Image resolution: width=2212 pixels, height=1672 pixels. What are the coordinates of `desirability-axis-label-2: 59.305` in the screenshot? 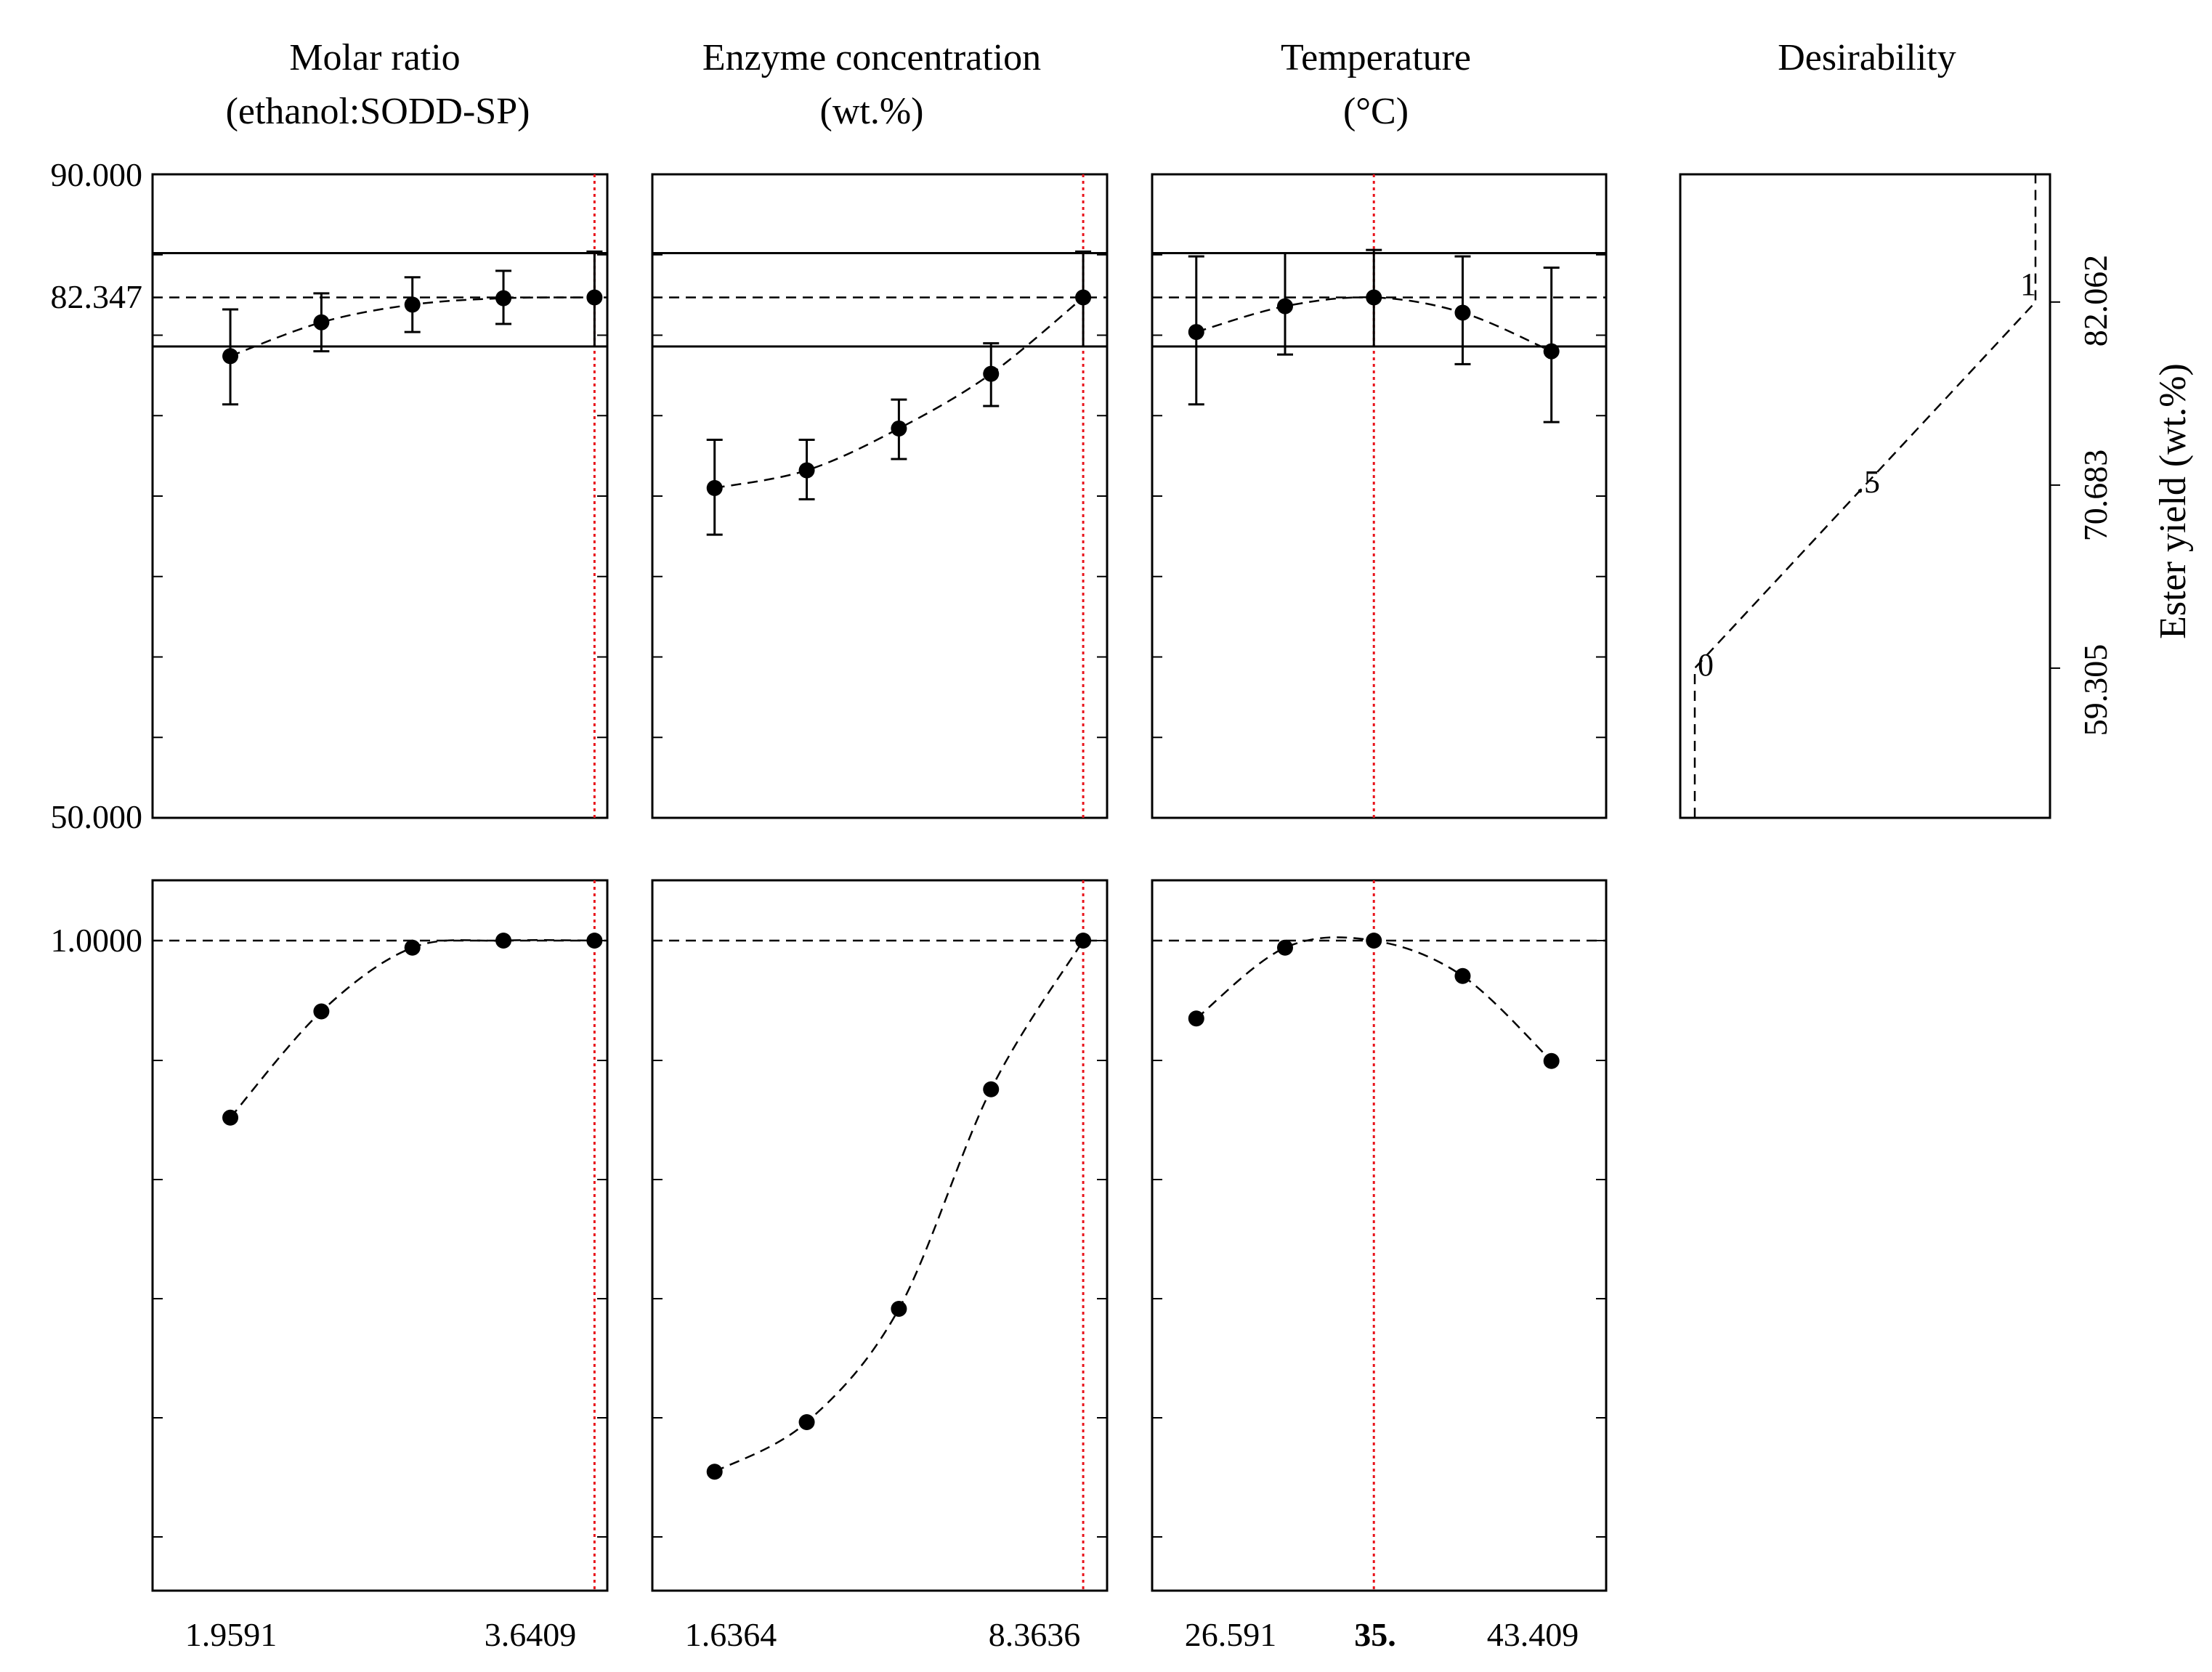 It's located at (2095, 690).